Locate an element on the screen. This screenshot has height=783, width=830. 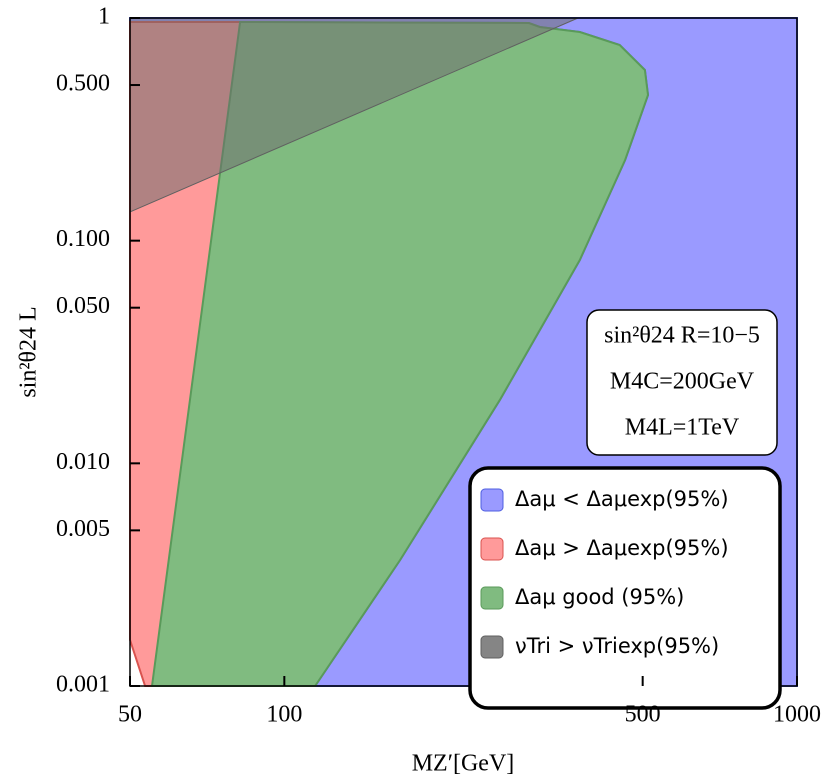
annotation-box is located at coordinates (682, 382).